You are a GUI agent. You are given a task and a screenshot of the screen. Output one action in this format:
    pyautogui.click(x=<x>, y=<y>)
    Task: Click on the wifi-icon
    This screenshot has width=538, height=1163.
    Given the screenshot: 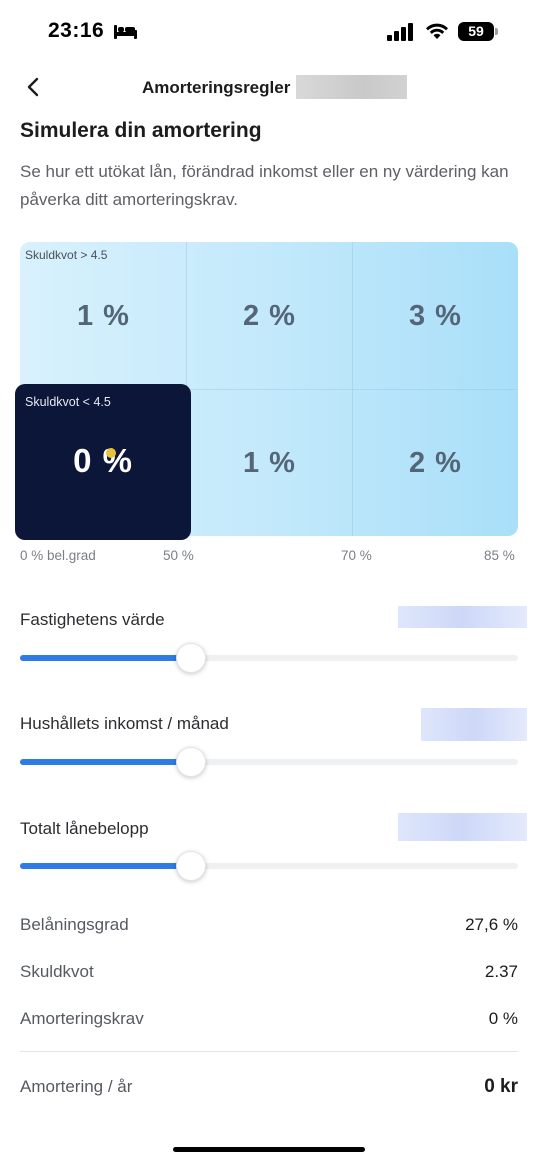 What is the action you would take?
    pyautogui.click(x=437, y=31)
    